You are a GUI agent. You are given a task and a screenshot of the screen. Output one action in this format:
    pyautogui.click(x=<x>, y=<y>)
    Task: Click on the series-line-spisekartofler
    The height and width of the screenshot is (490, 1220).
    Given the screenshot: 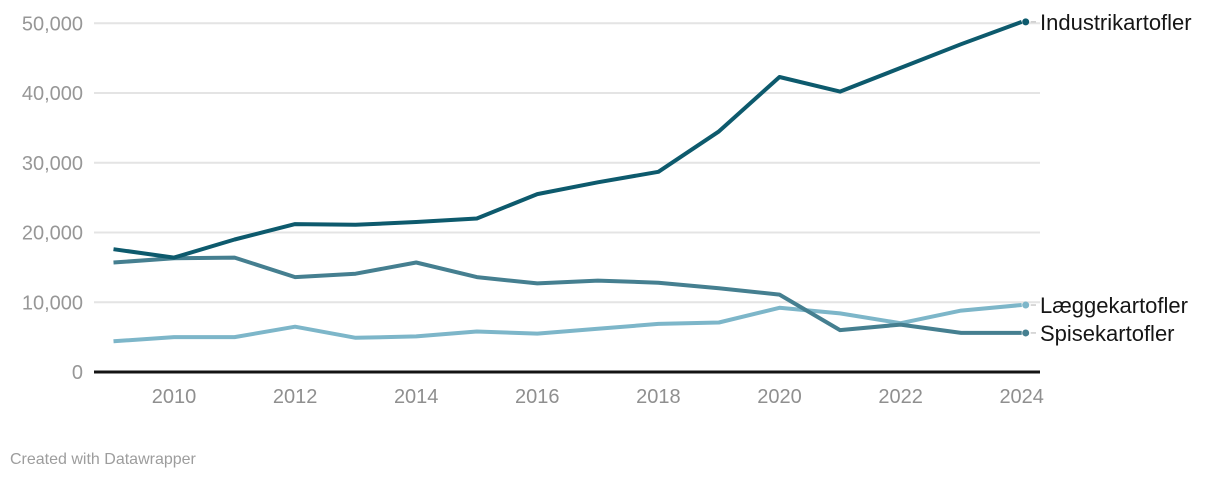 What is the action you would take?
    pyautogui.click(x=567, y=295)
    